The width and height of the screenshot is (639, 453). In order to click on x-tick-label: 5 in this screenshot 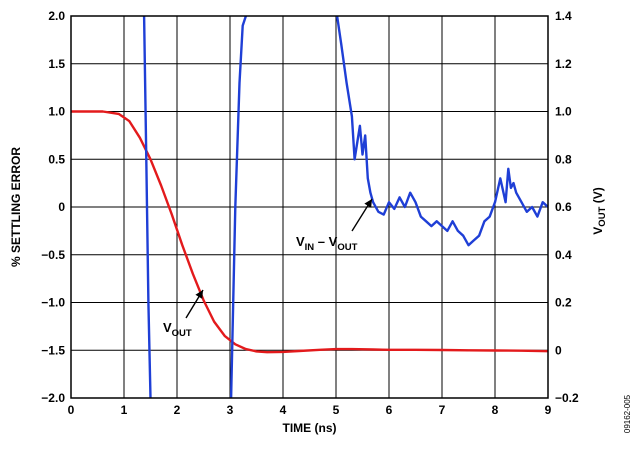, I will do `click(336, 410)`.